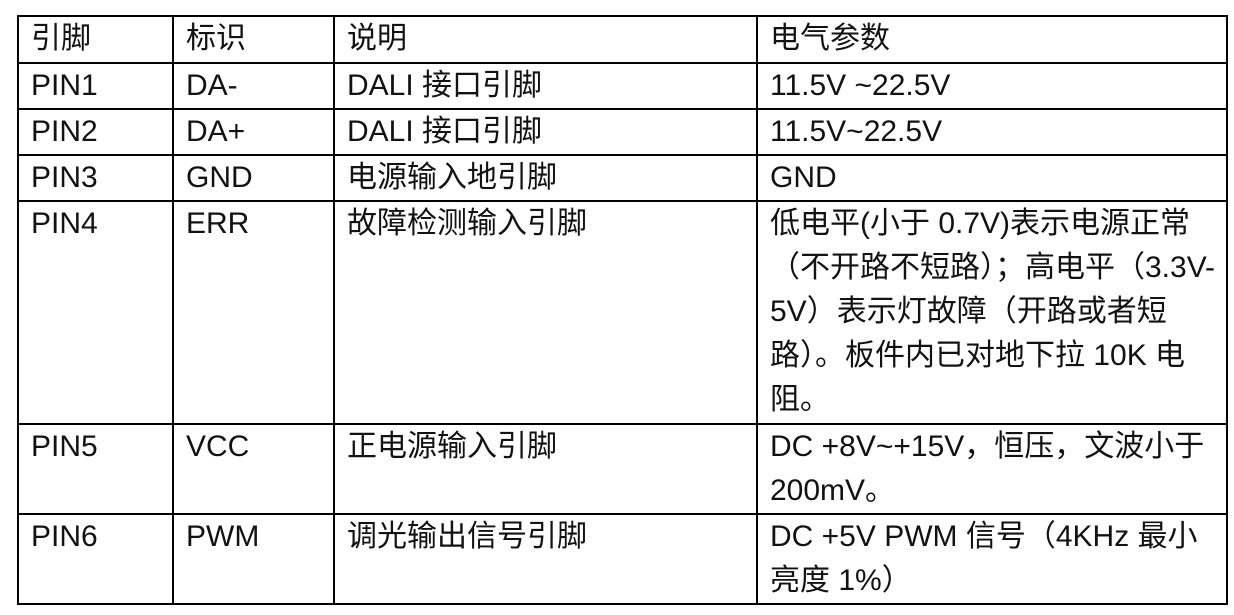 Image resolution: width=1234 pixels, height=615 pixels. I want to click on cell-params: 11.5V ~22.5V, so click(992, 86).